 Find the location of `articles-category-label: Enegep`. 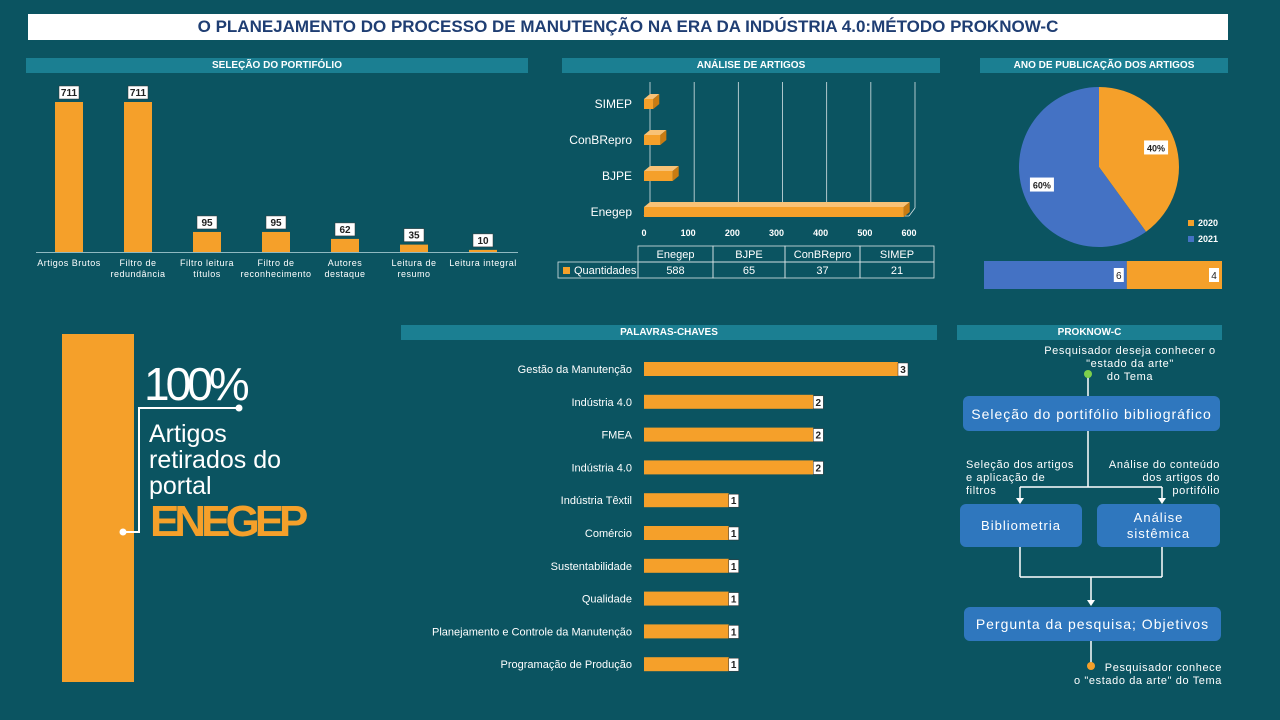

articles-category-label: Enegep is located at coordinates (612, 212).